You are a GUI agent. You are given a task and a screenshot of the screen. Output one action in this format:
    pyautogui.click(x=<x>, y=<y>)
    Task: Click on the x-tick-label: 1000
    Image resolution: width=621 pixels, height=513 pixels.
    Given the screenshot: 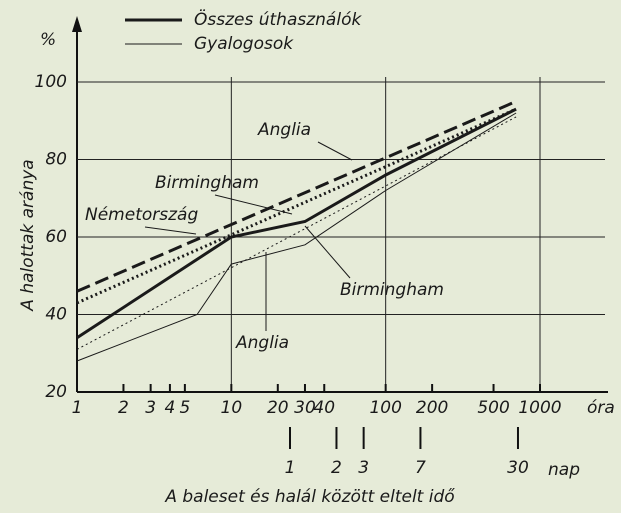 What is the action you would take?
    pyautogui.click(x=539, y=408)
    